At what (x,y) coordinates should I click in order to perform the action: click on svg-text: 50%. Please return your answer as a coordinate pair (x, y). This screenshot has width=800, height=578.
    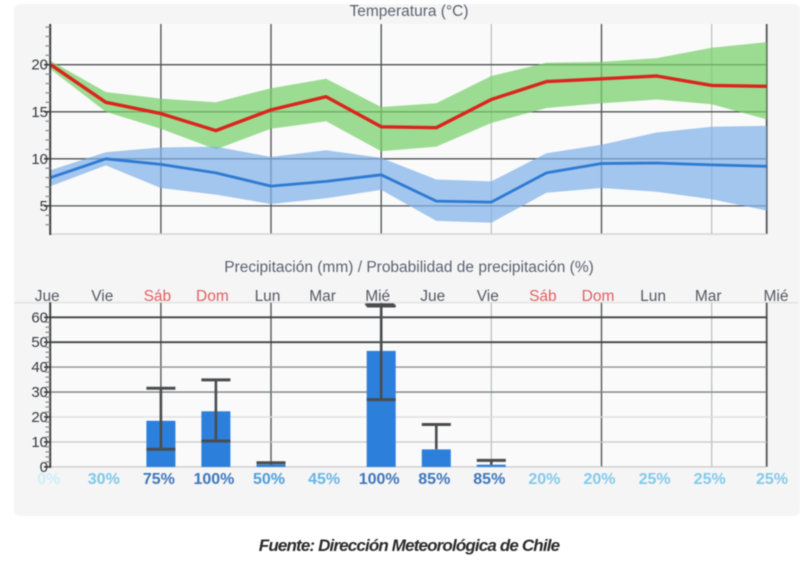
    Looking at the image, I should click on (269, 479).